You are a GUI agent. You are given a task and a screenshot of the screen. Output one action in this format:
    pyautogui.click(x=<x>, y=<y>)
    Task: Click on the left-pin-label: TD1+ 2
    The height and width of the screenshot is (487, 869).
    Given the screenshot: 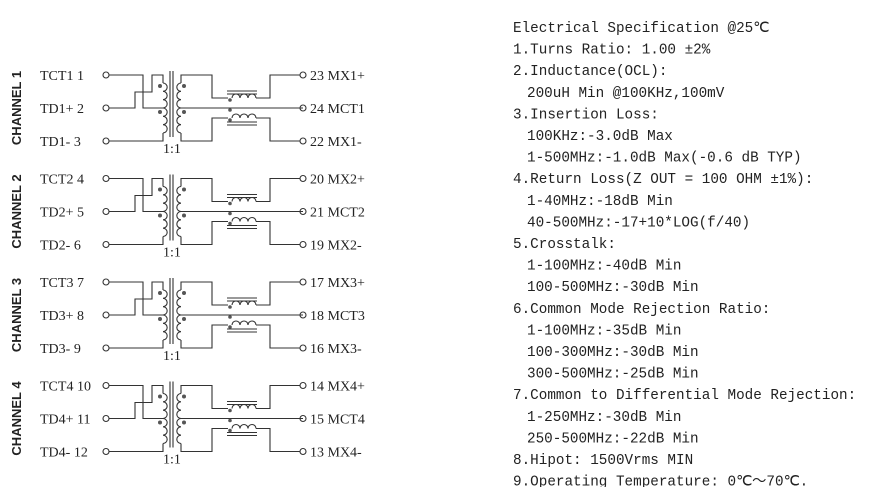 What is the action you would take?
    pyautogui.click(x=62, y=109)
    